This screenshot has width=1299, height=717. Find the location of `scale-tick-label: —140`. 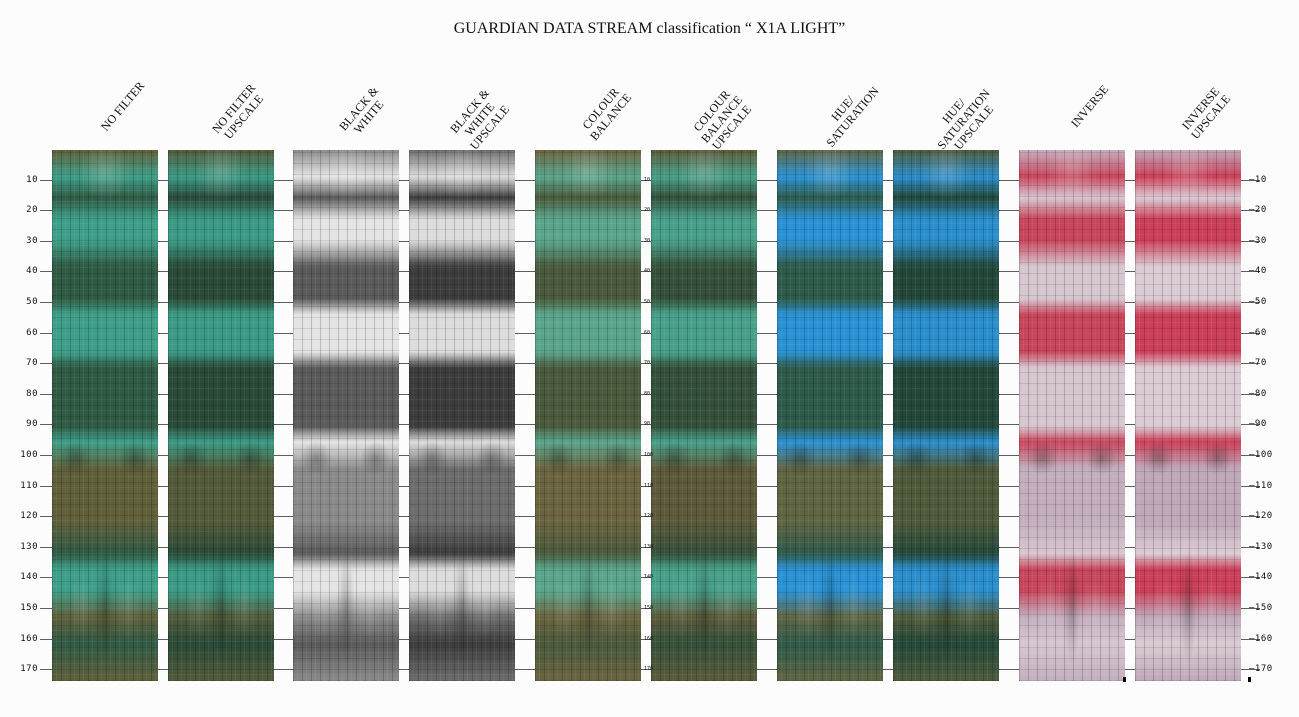

scale-tick-label: —140 is located at coordinates (1261, 577).